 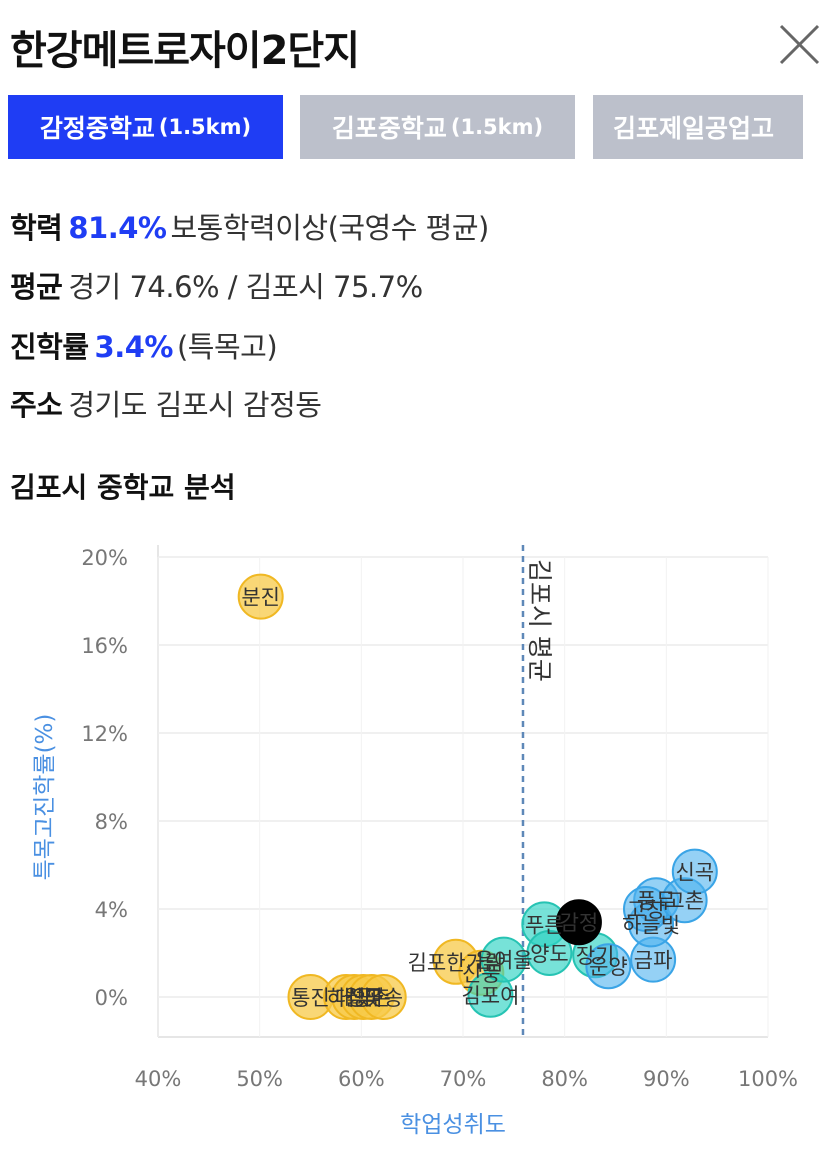 What do you see at coordinates (595, 956) in the screenshot?
I see `data-point-label: 장기` at bounding box center [595, 956].